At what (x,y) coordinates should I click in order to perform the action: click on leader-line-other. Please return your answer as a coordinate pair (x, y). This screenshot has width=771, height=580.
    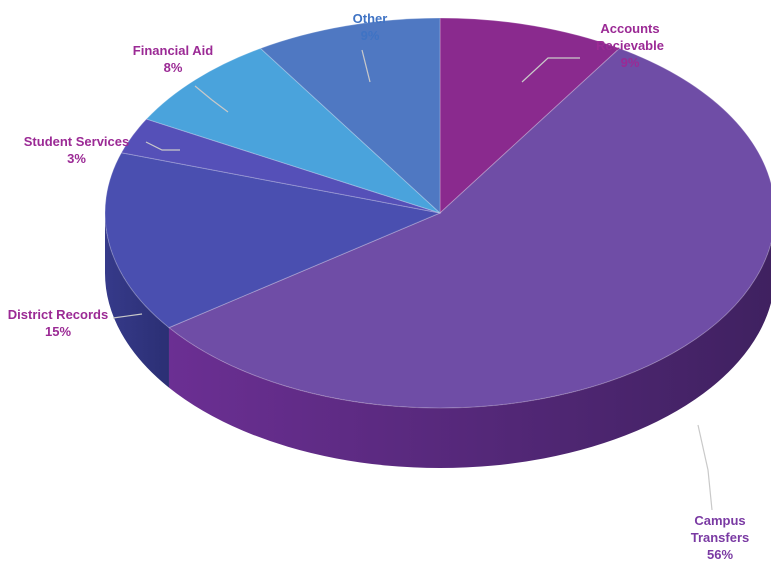
    Looking at the image, I should click on (366, 66).